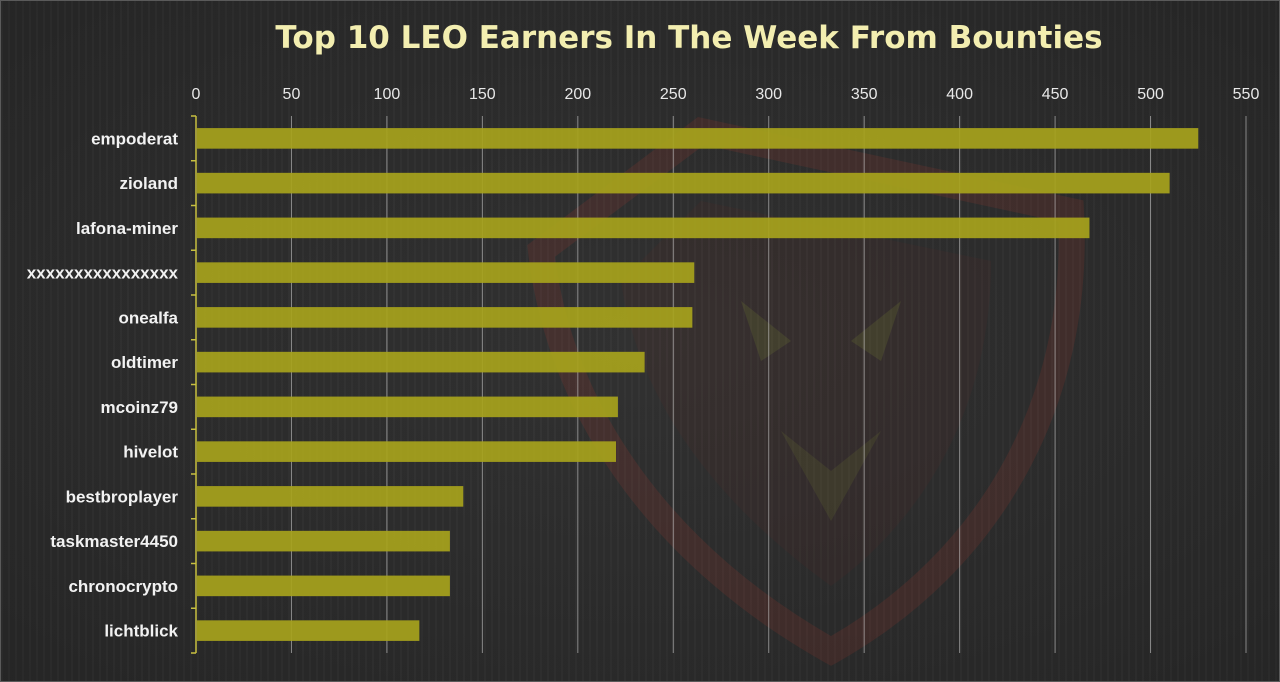 Image resolution: width=1280 pixels, height=682 pixels. What do you see at coordinates (150, 452) in the screenshot?
I see `category-label: hivelot` at bounding box center [150, 452].